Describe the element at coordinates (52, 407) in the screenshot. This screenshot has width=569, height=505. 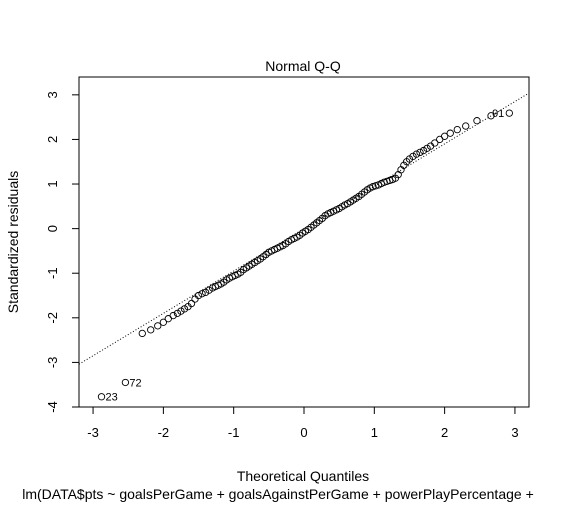
I see `y-tick-label: -4` at that location.